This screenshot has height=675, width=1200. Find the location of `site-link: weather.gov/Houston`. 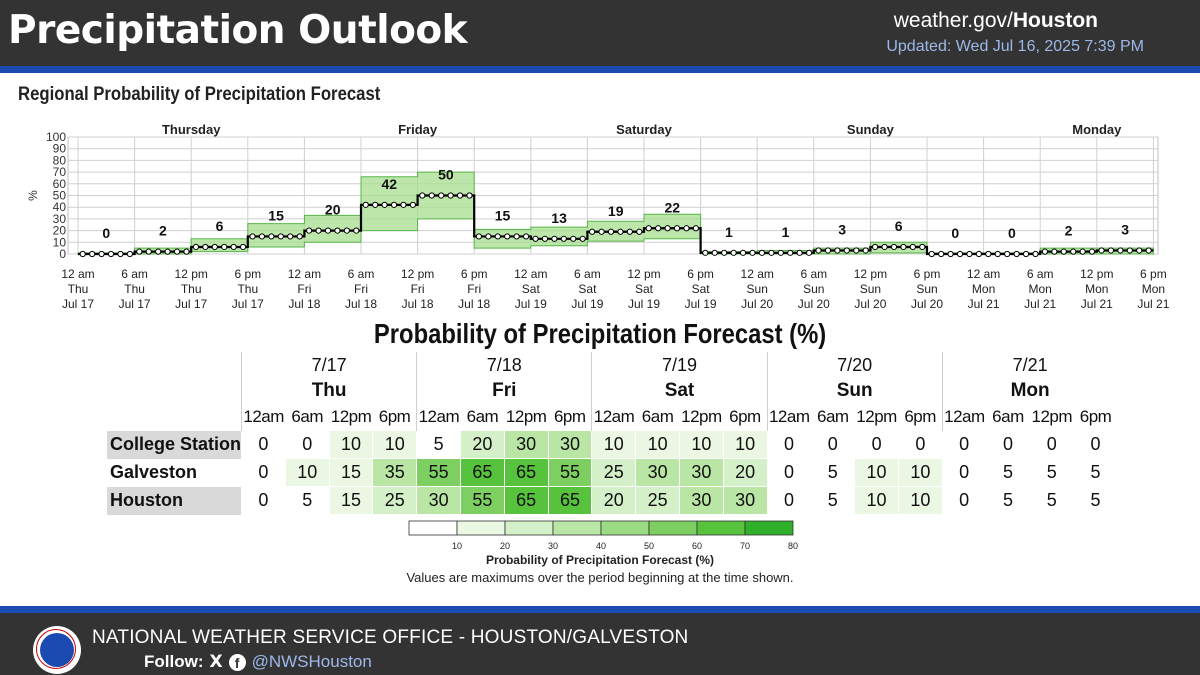

site-link: weather.gov/Houston is located at coordinates (996, 21).